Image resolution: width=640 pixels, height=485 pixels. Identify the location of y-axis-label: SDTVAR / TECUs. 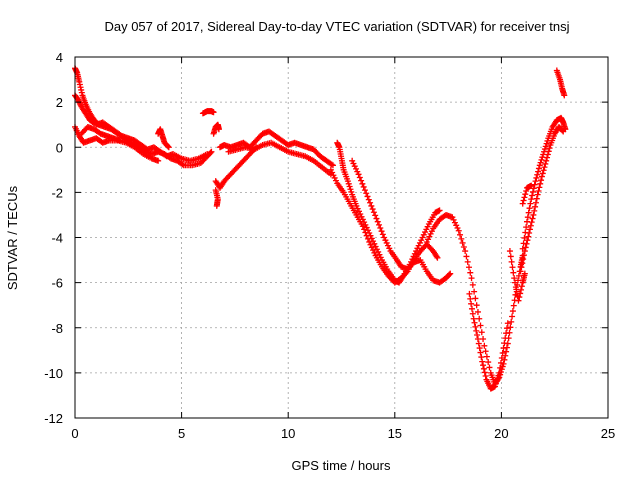
(12, 237).